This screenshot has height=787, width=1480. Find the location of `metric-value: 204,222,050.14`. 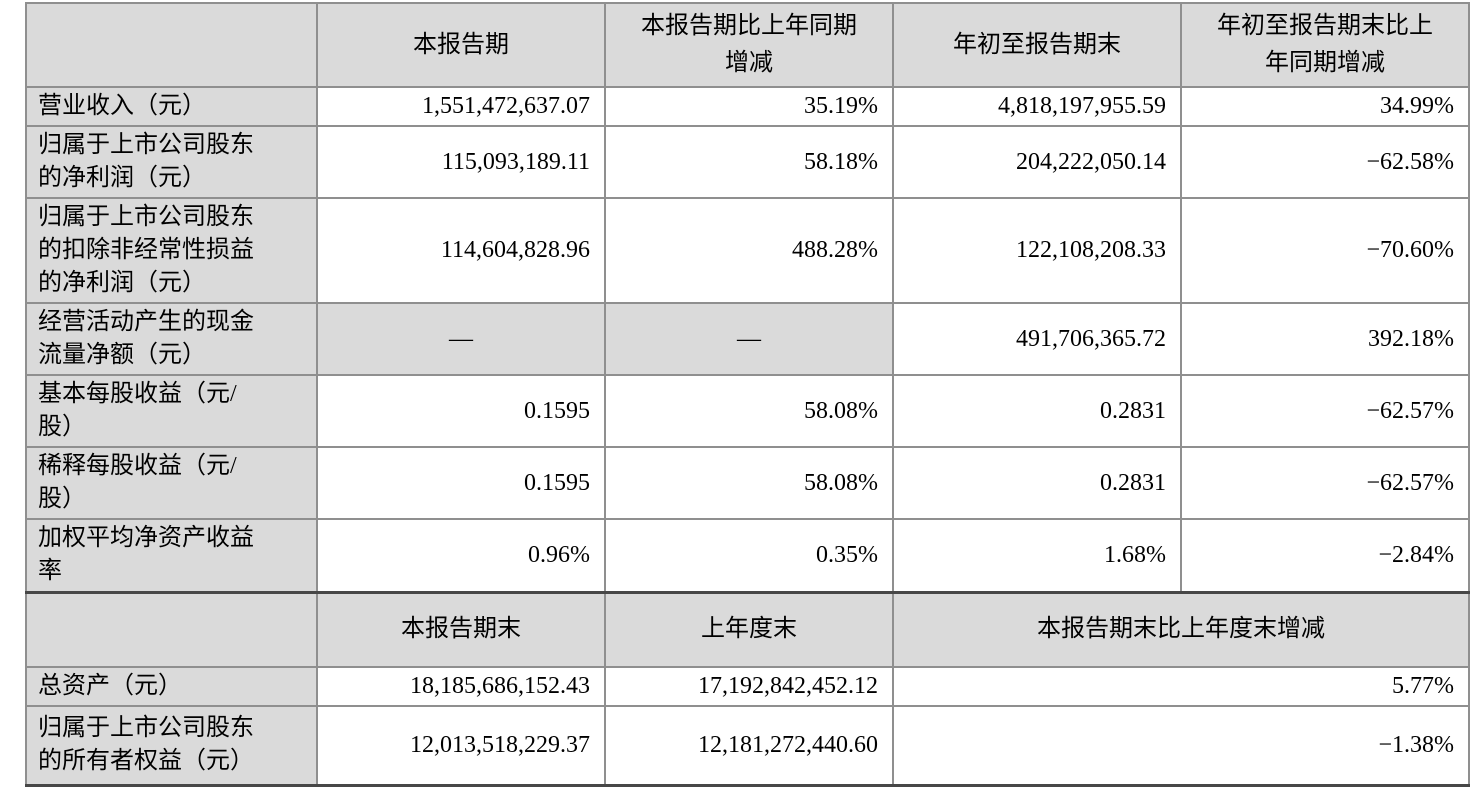

metric-value: 204,222,050.14 is located at coordinates (1037, 162).